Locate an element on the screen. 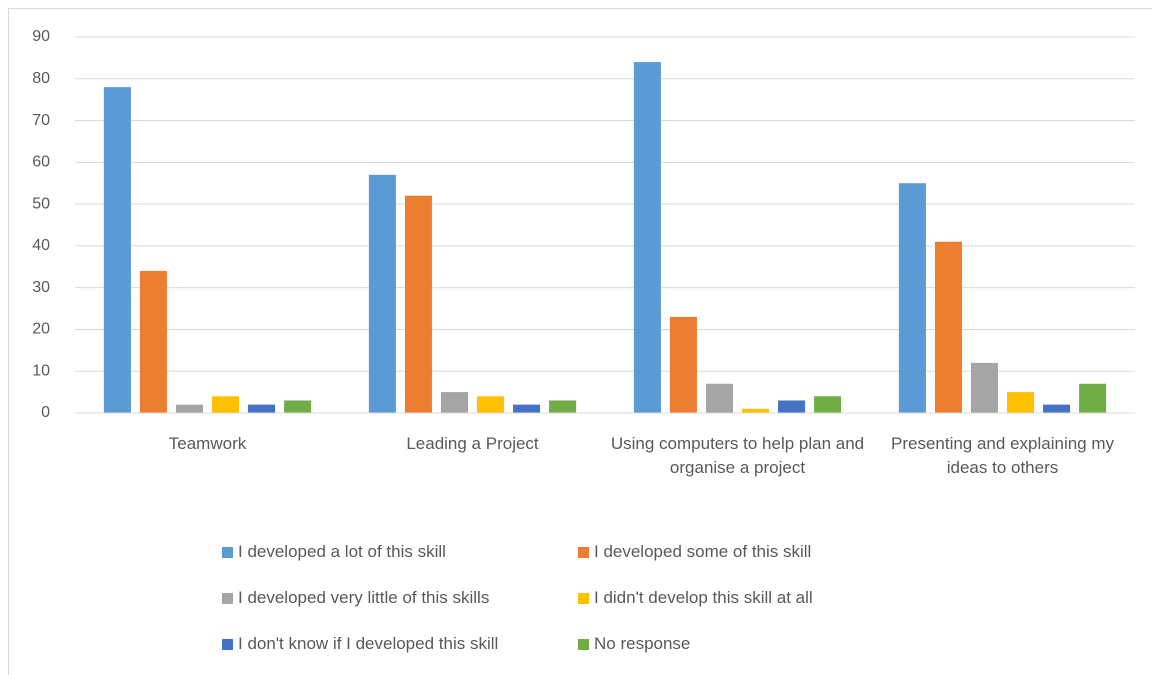 This screenshot has width=1152, height=675. legend-label: I developed a lot of this skill is located at coordinates (342, 551).